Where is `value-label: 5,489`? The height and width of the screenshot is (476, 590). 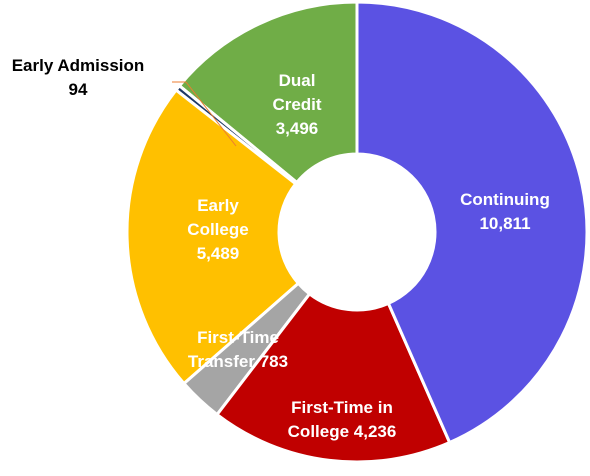
value-label: 5,489 is located at coordinates (218, 253).